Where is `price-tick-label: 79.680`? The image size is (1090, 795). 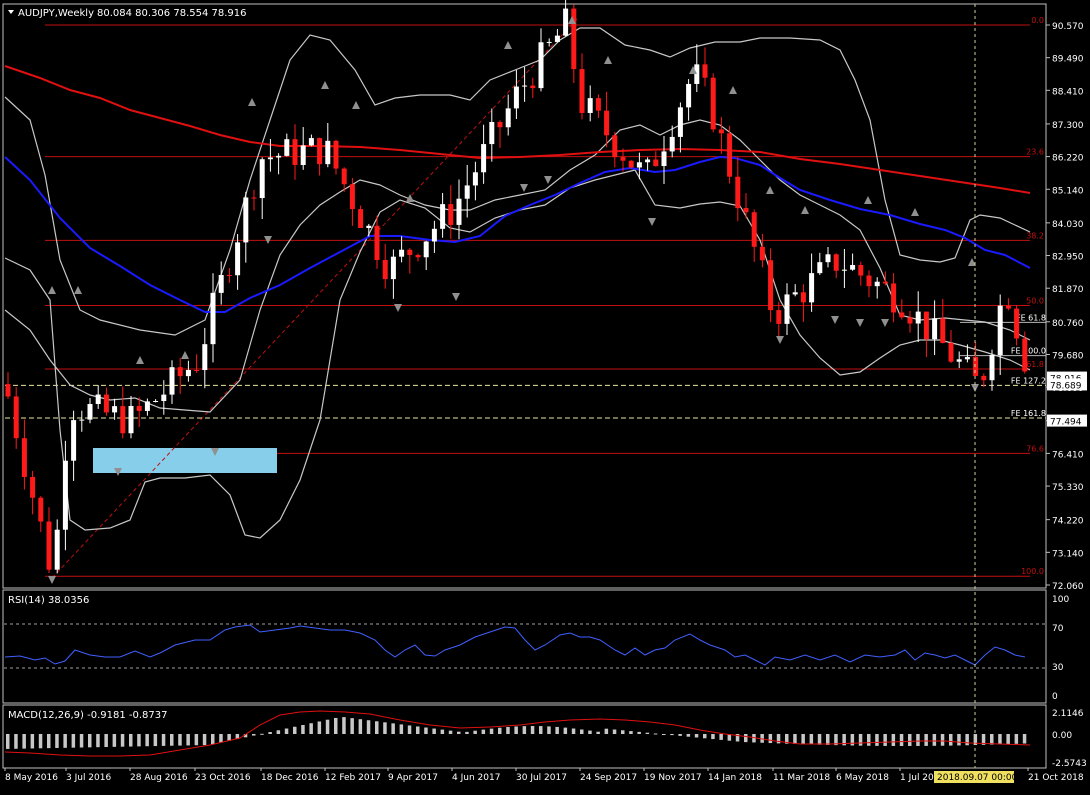 price-tick-label: 79.680 is located at coordinates (1068, 356).